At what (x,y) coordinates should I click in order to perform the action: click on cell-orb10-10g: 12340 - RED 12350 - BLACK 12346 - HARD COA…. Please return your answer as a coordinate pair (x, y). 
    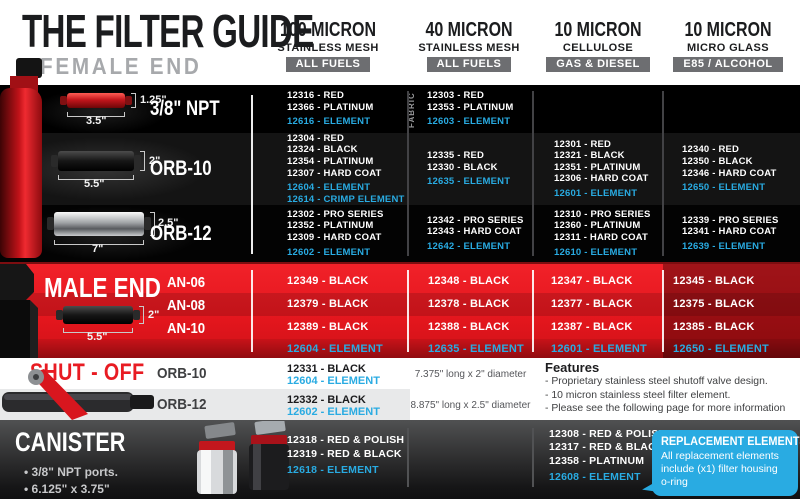
    Looking at the image, I should click on (740, 169).